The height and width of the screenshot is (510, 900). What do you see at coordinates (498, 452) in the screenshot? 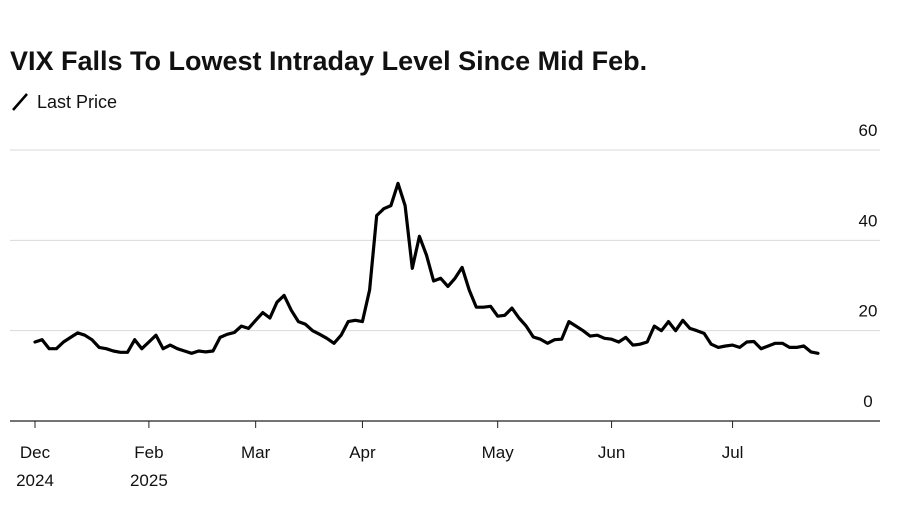
I see `x-tick-label: May` at bounding box center [498, 452].